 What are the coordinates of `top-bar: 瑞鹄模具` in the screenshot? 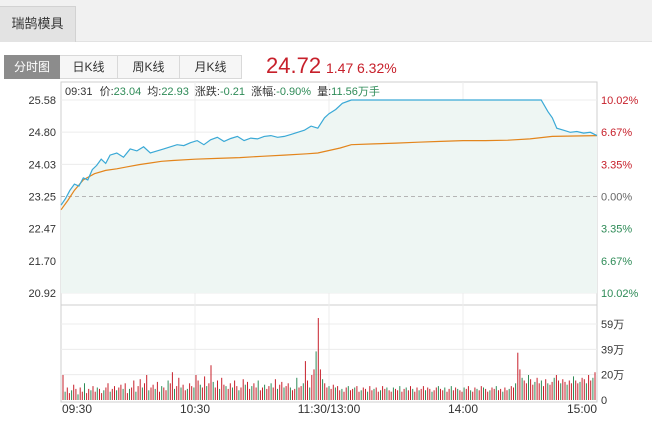 It's located at (326, 21).